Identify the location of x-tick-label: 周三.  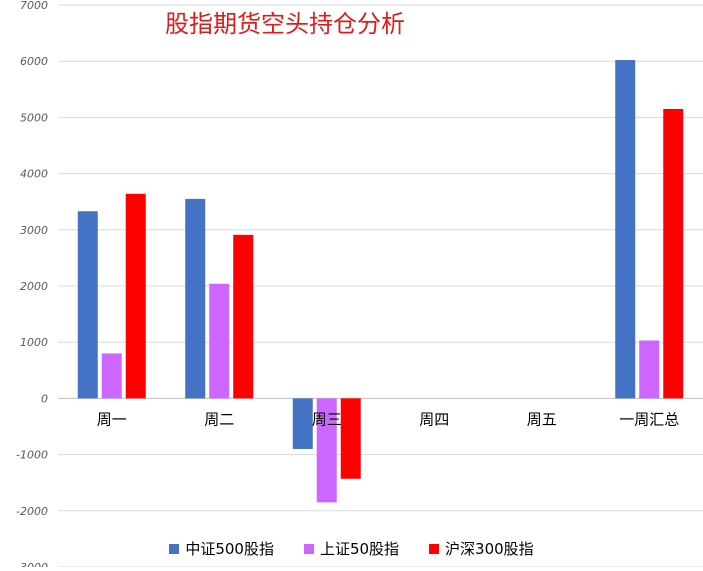
(327, 419).